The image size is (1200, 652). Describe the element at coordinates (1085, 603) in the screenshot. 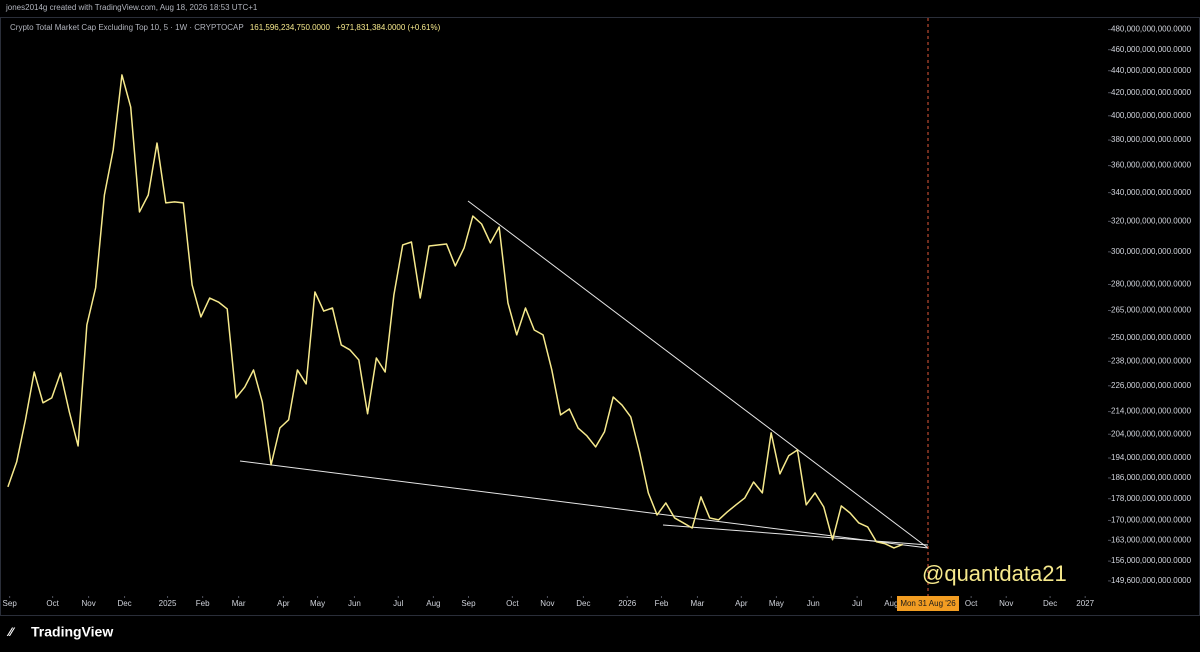

I see `x-tick-label: 2027` at that location.